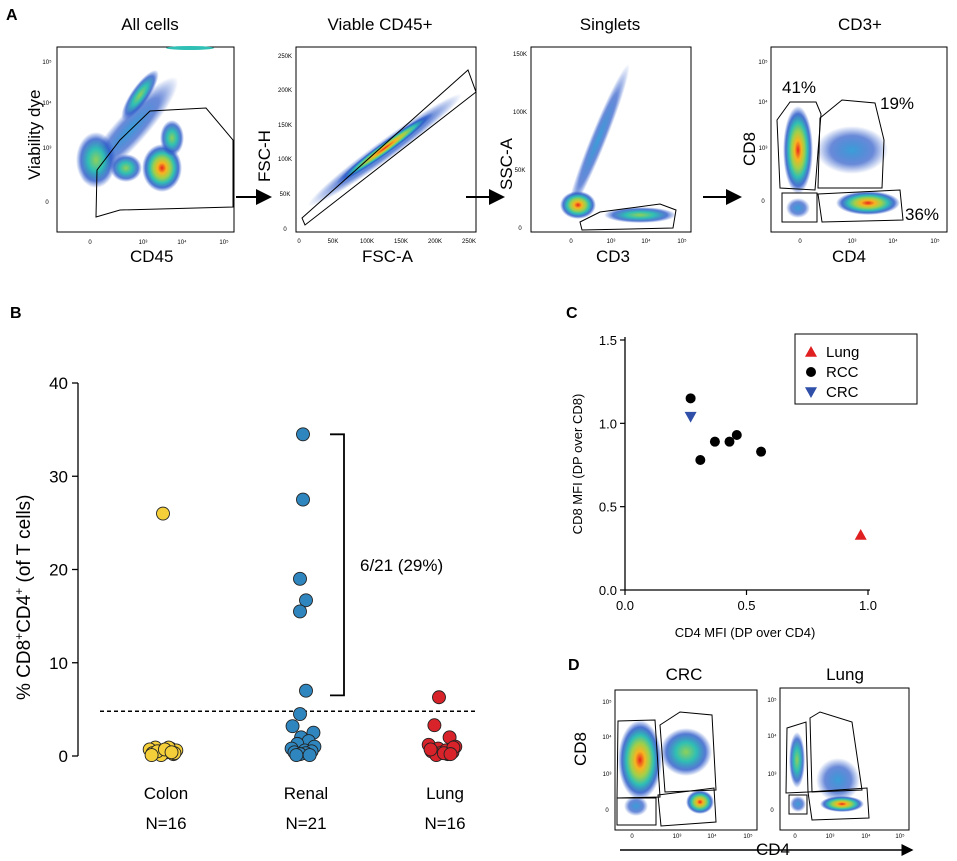 The width and height of the screenshot is (957, 861). Describe the element at coordinates (851, 144) in the screenshot. I see `flow-gate-dp` at that location.